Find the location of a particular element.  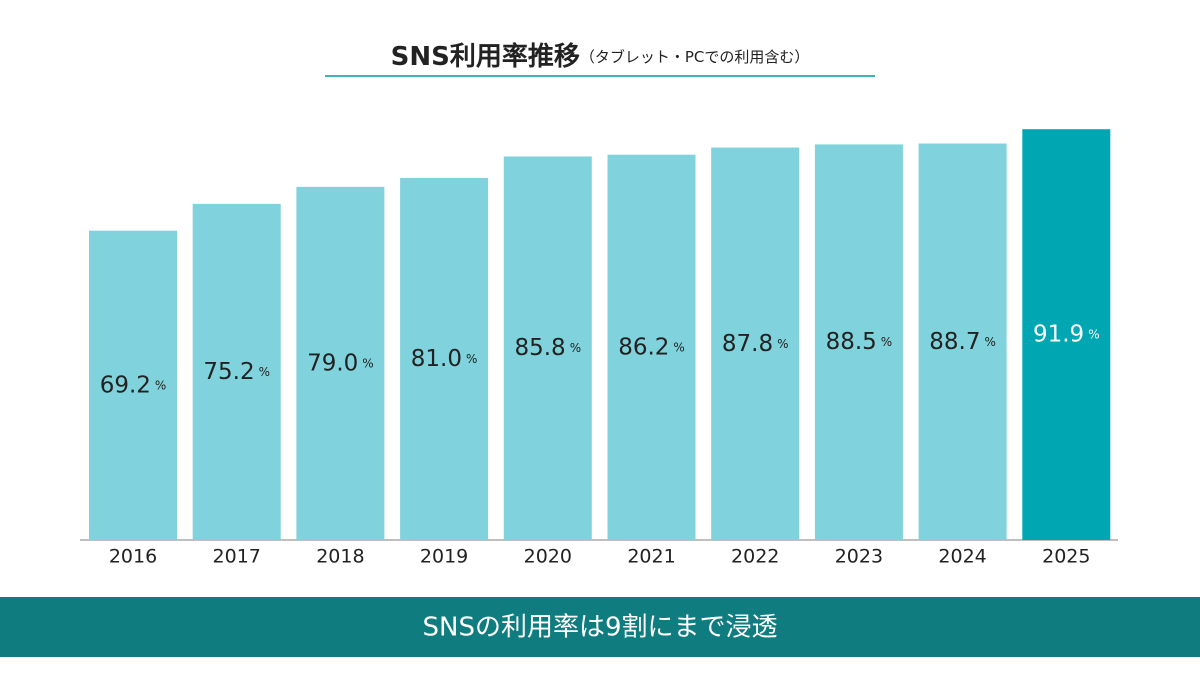

value-label: 88.7% is located at coordinates (962, 341).